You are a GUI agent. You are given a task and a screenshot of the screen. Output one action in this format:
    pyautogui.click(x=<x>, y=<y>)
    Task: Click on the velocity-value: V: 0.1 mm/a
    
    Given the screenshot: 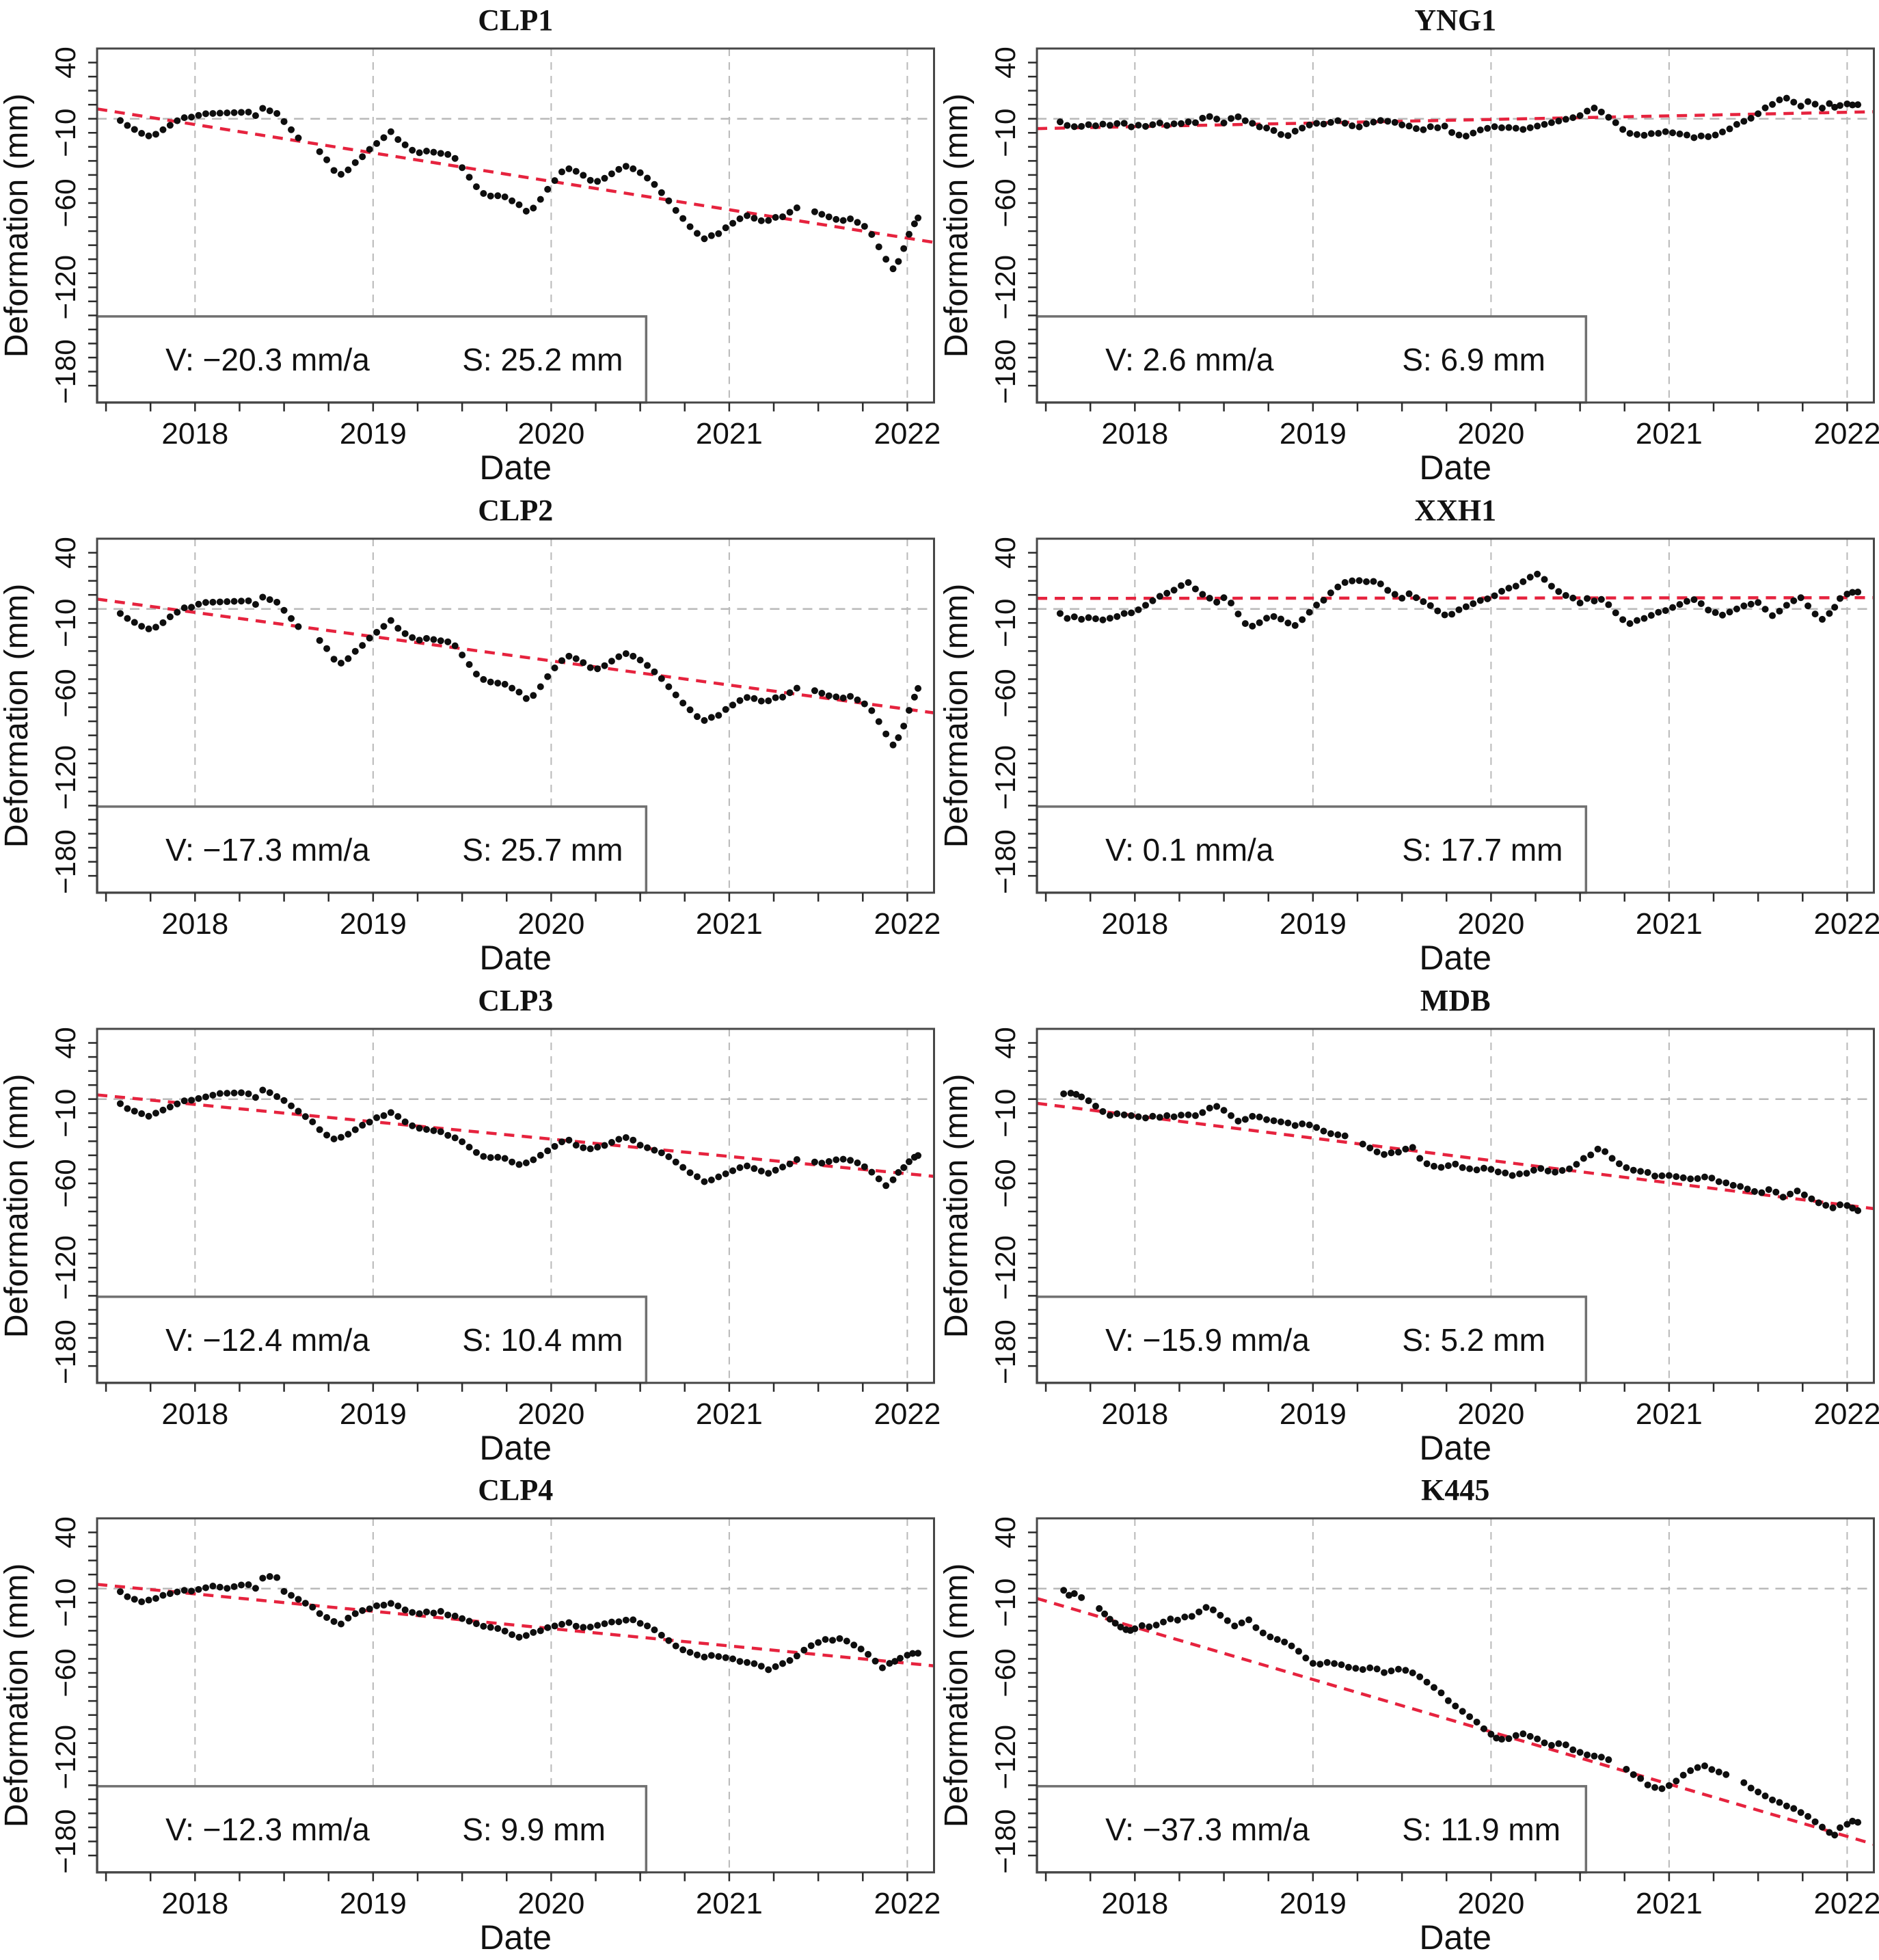 What is the action you would take?
    pyautogui.click(x=1190, y=850)
    